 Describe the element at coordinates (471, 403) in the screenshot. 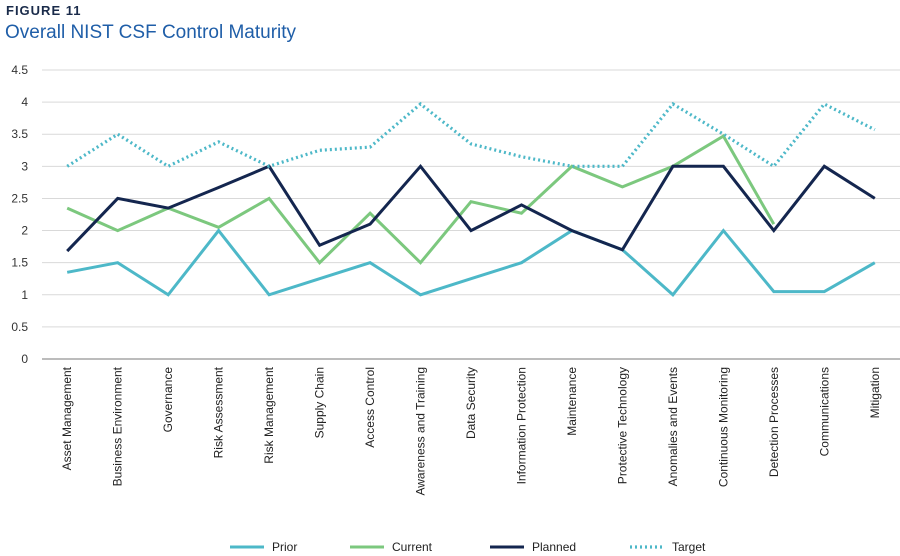

I see `x-tick-label: Data Security` at that location.